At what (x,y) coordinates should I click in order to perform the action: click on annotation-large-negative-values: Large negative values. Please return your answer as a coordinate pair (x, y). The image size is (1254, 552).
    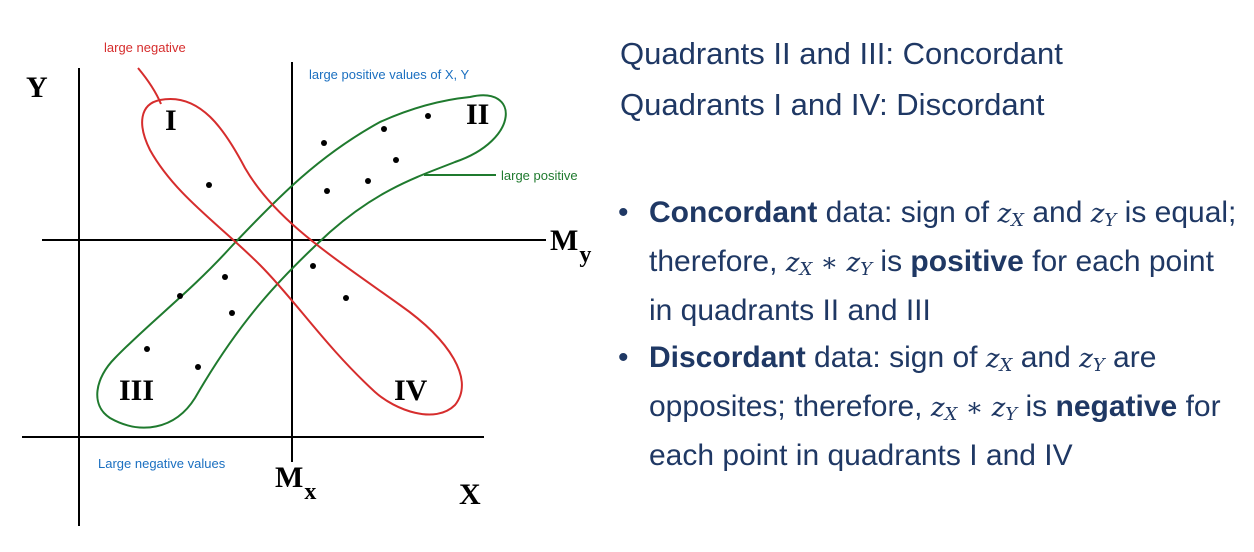
    Looking at the image, I should click on (162, 463).